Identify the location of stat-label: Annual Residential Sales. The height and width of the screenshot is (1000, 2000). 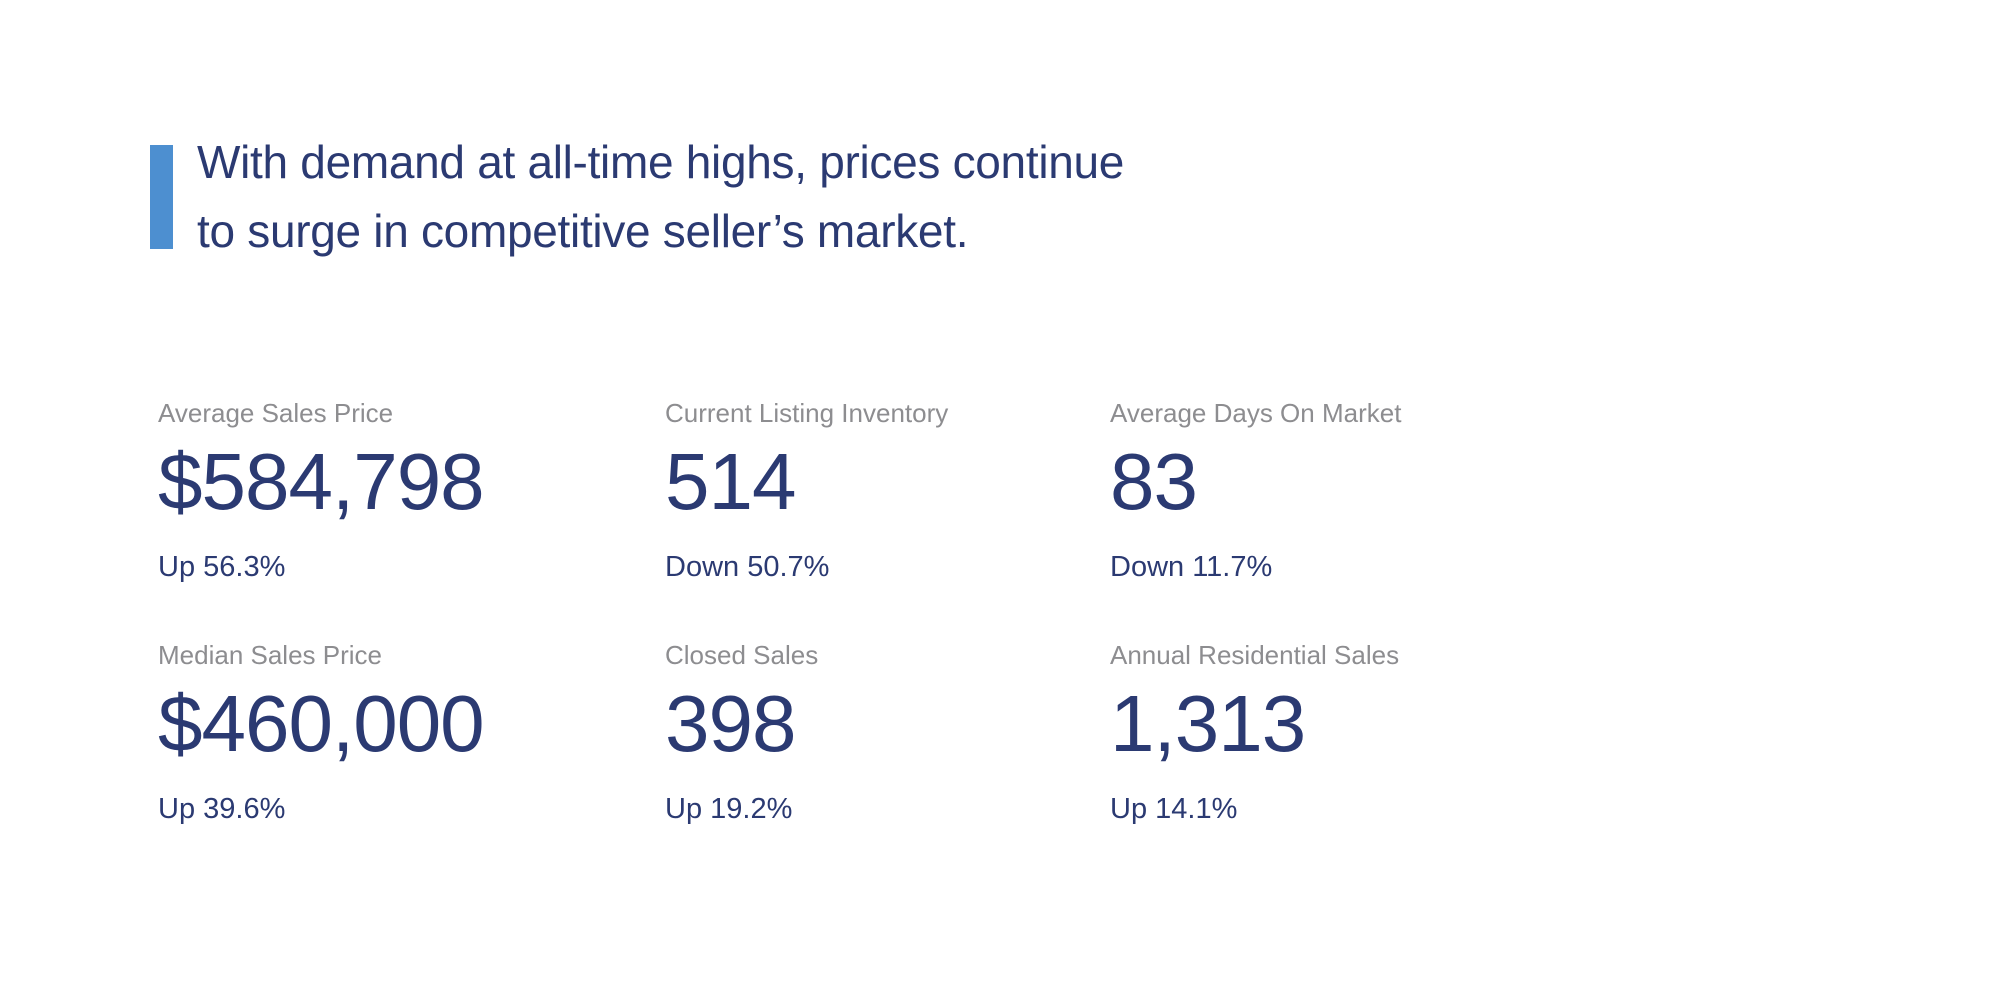
(1255, 655).